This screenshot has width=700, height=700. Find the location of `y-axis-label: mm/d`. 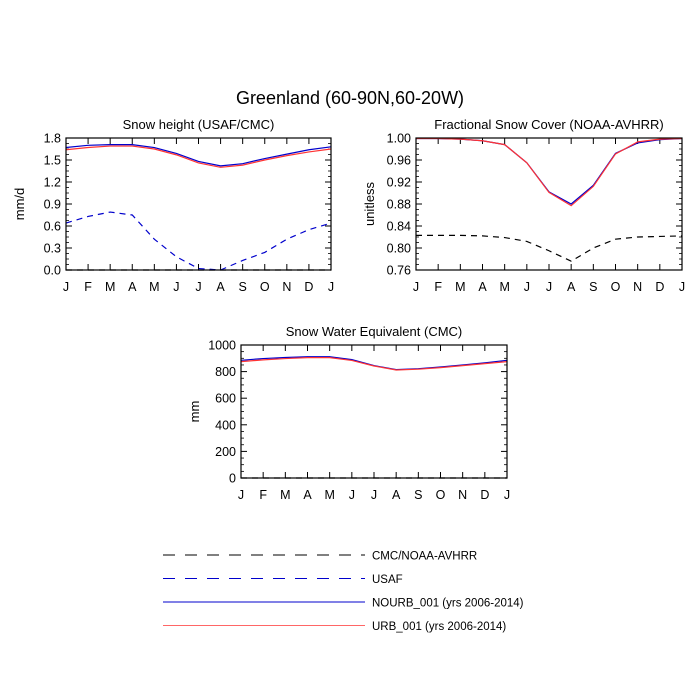

y-axis-label: mm/d is located at coordinates (19, 204).